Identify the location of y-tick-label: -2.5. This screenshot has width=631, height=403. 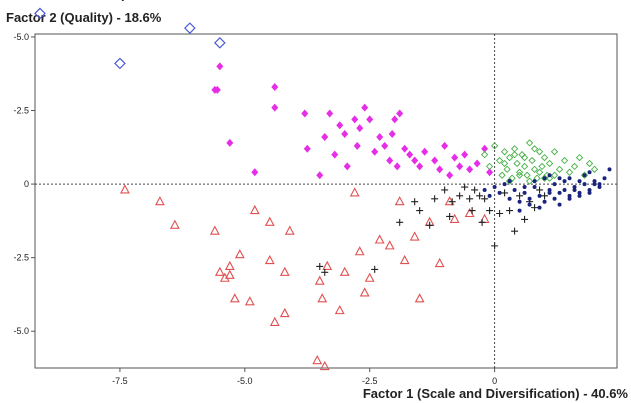
(21, 111).